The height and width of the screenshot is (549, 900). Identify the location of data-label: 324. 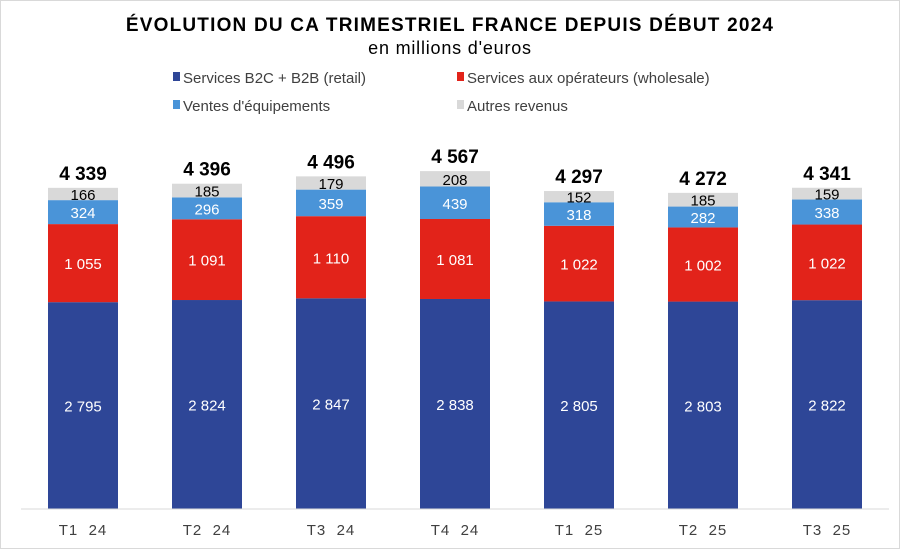
(82, 213).